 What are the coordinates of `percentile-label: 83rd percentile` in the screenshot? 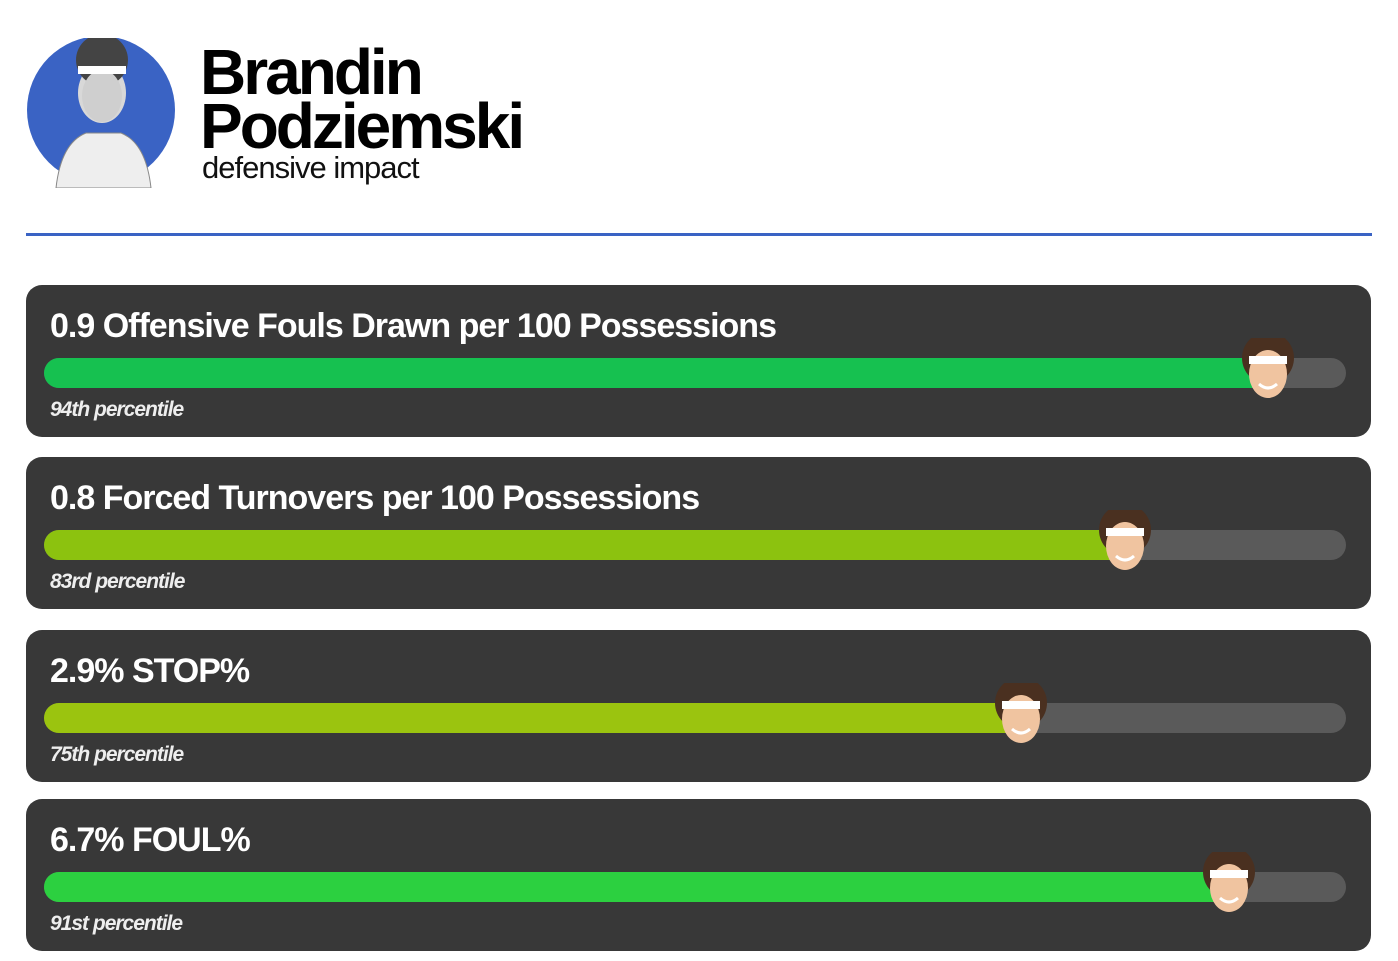 It's located at (117, 581).